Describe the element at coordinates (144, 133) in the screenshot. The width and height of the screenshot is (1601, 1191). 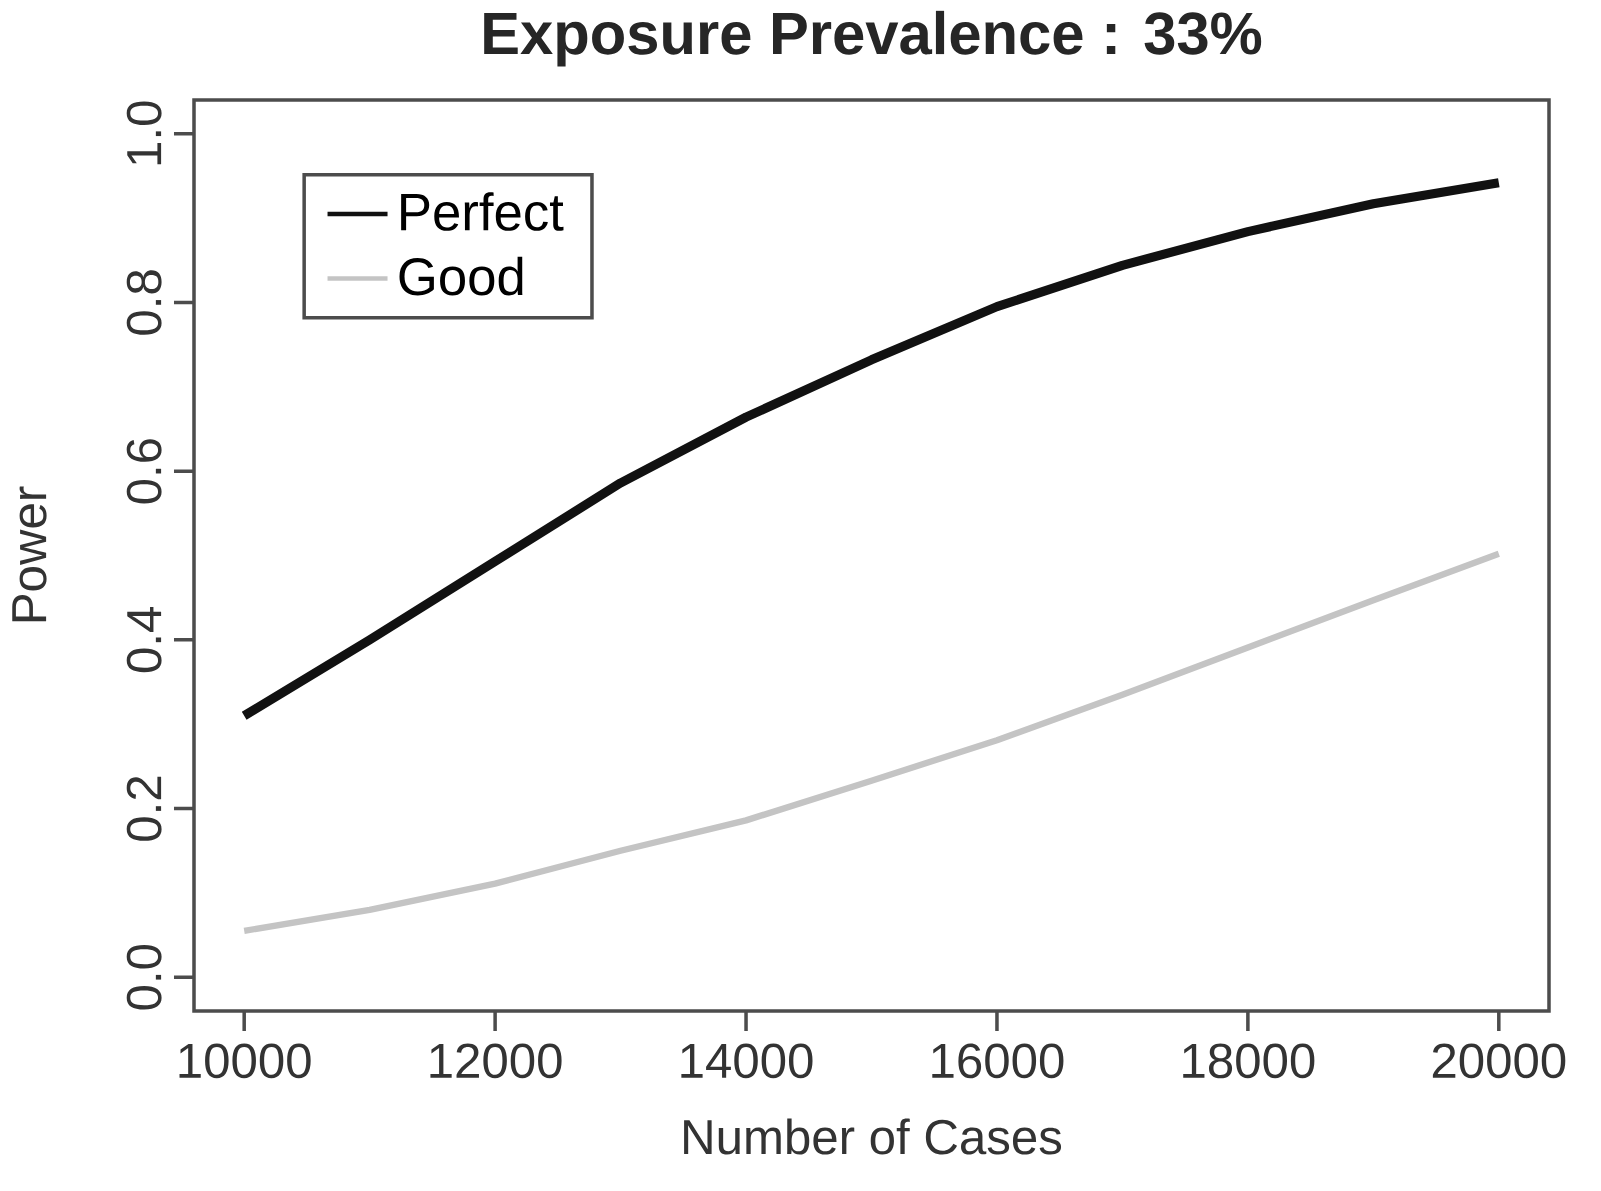
I see `y-tick-label: 1.0` at that location.